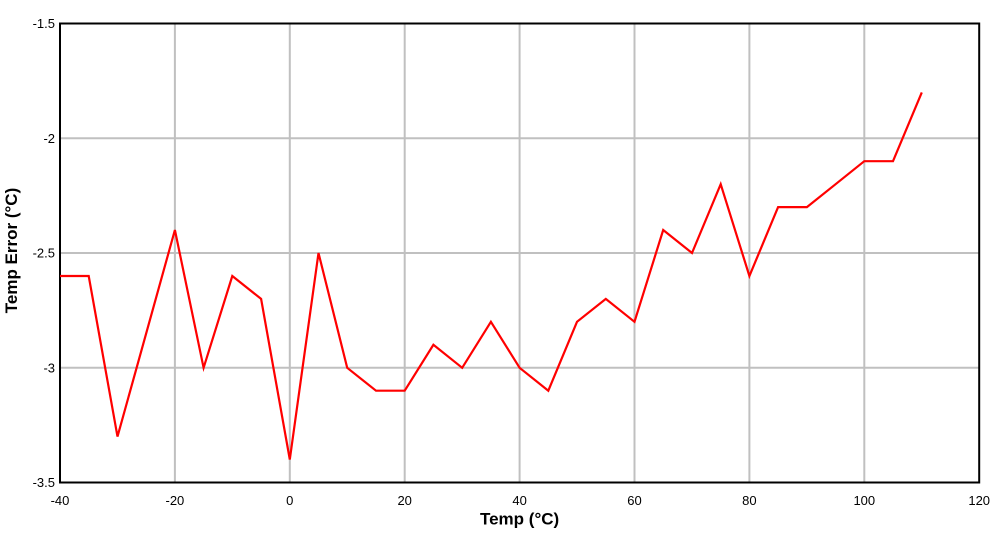 The height and width of the screenshot is (536, 1006). I want to click on svg-text: 40, so click(519, 500).